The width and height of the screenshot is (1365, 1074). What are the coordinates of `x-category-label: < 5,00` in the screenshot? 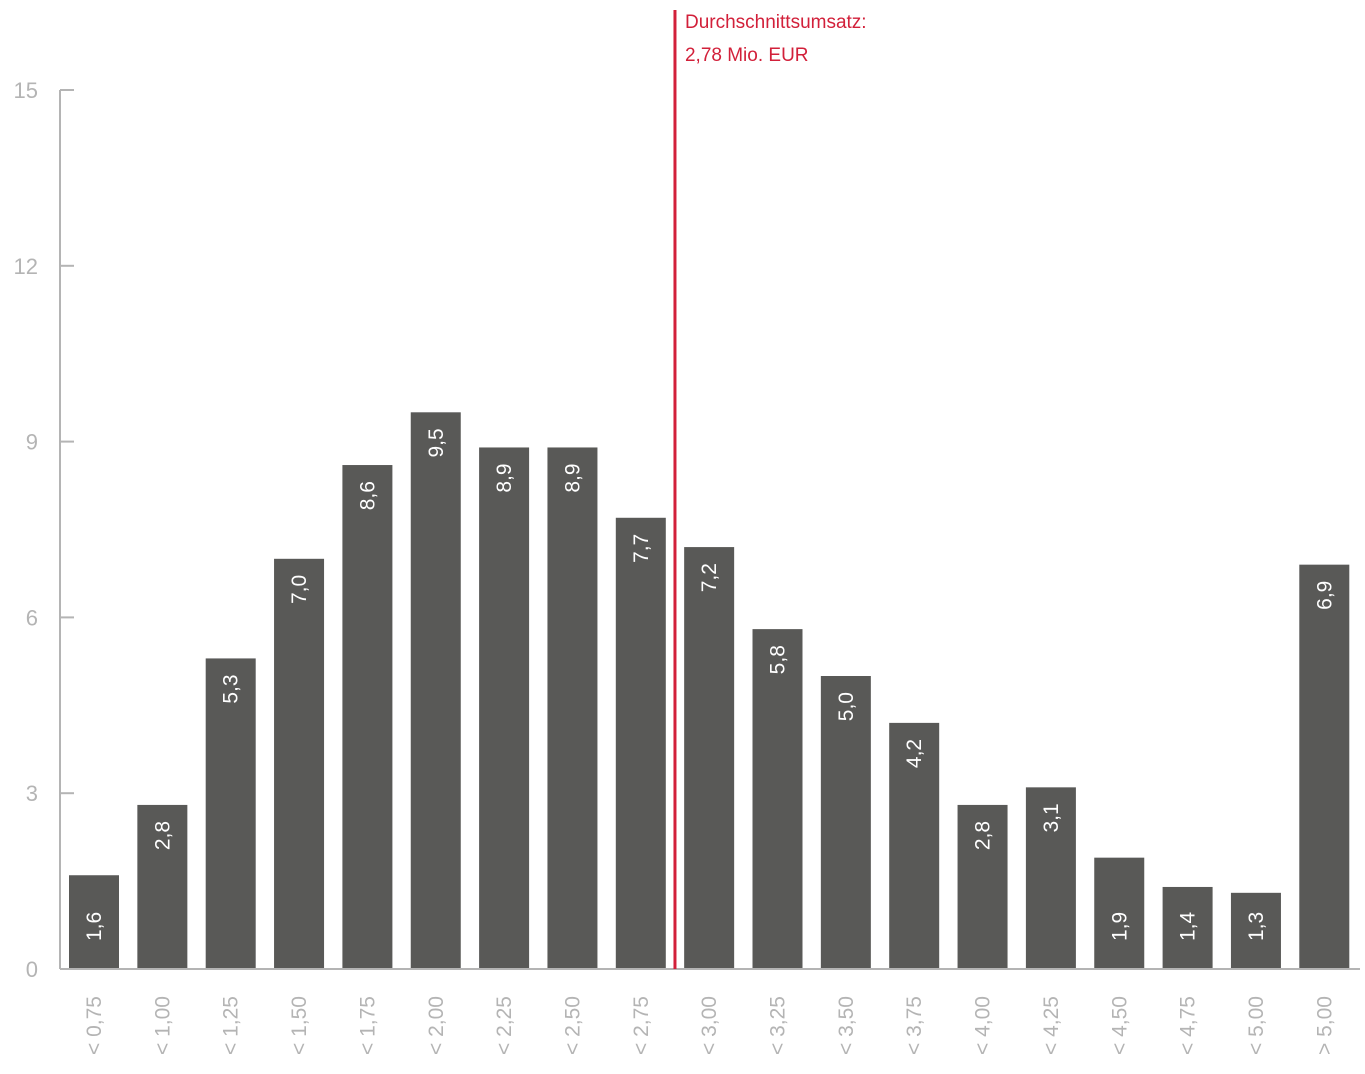 It's located at (1256, 1025).